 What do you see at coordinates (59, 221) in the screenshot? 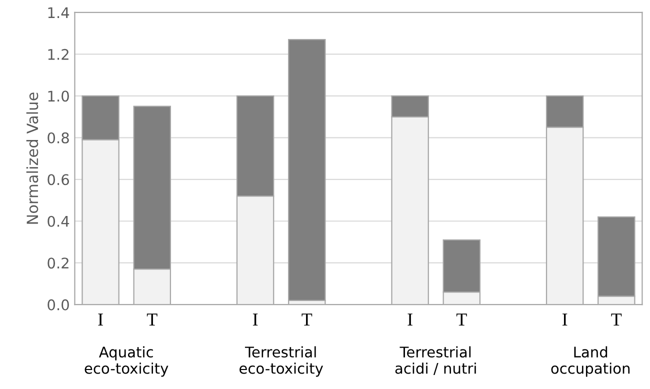
I see `y-tick-label: 0.4` at bounding box center [59, 221].